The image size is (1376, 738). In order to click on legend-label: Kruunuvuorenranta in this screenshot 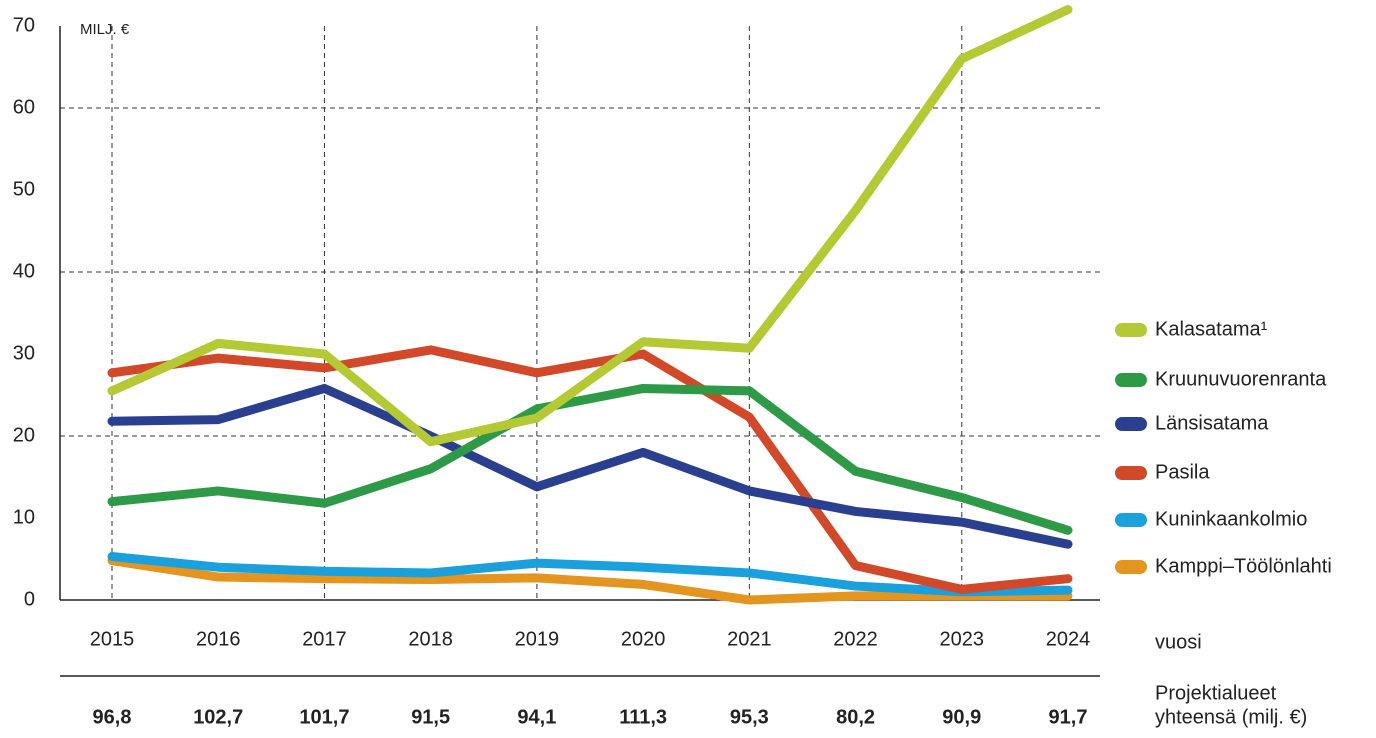, I will do `click(1241, 379)`.